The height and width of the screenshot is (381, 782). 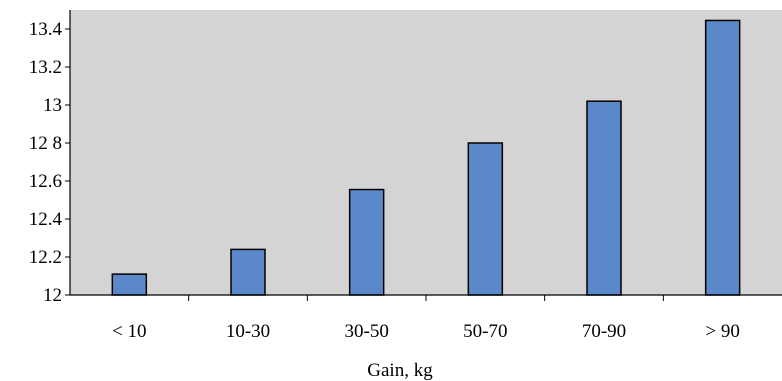 What do you see at coordinates (52, 295) in the screenshot?
I see `y-tick-label-0: 12` at bounding box center [52, 295].